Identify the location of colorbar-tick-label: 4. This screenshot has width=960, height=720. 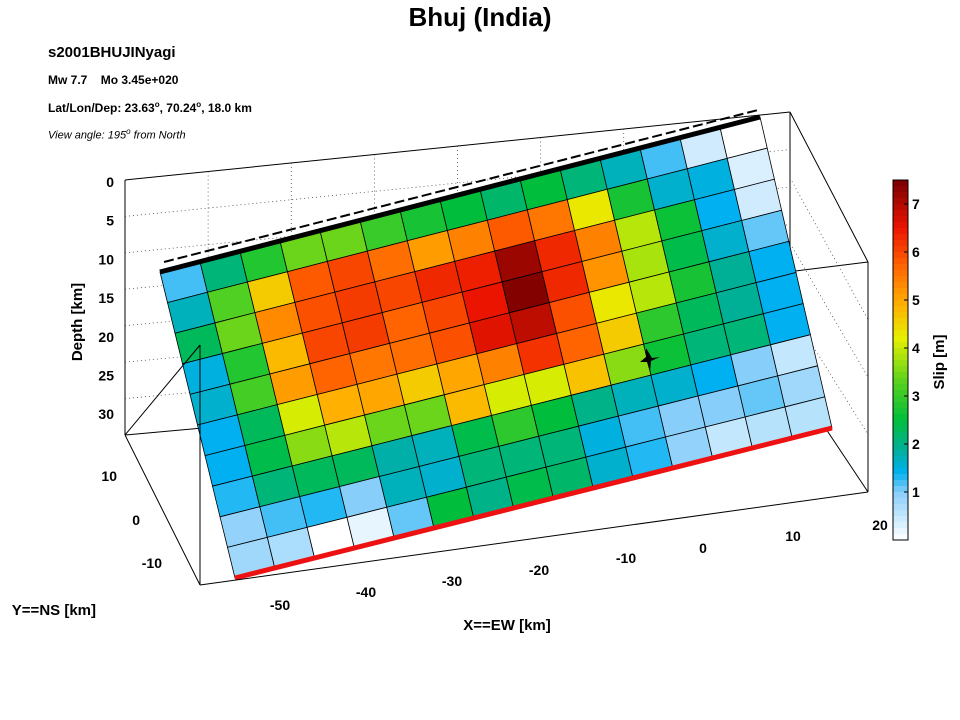
(916, 348).